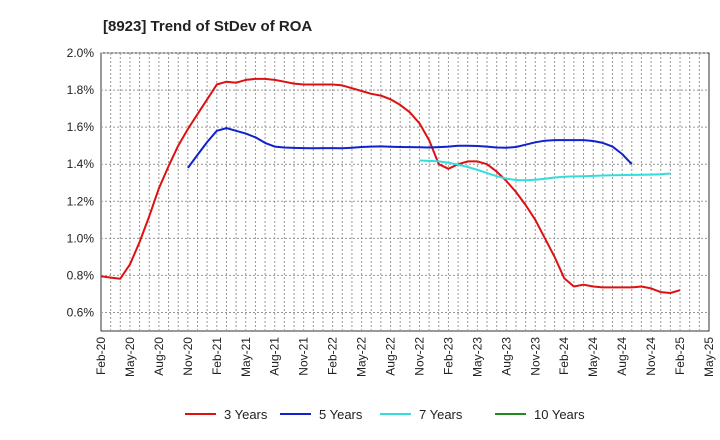  What do you see at coordinates (81, 275) in the screenshot?
I see `y-tick-label: 0.8%` at bounding box center [81, 275].